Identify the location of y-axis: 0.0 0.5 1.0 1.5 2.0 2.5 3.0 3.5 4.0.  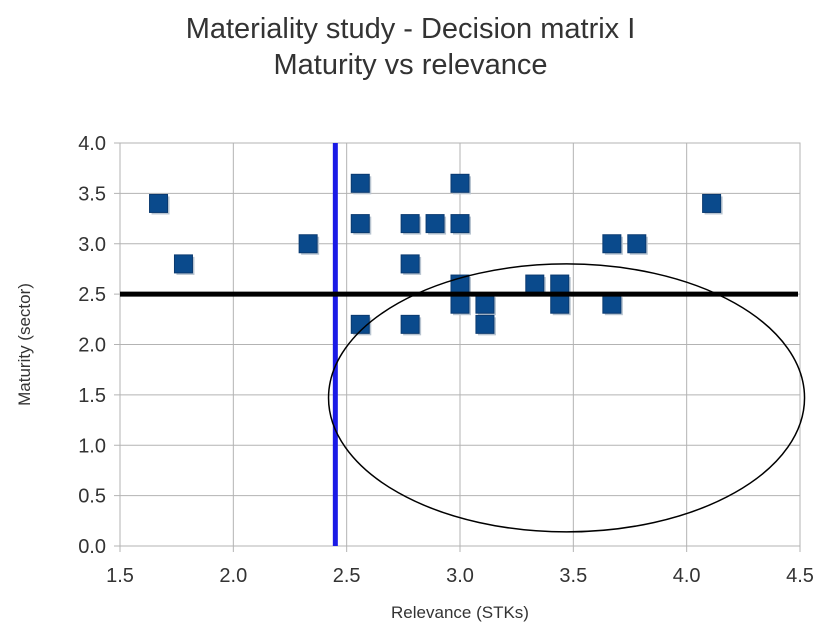
(99, 345).